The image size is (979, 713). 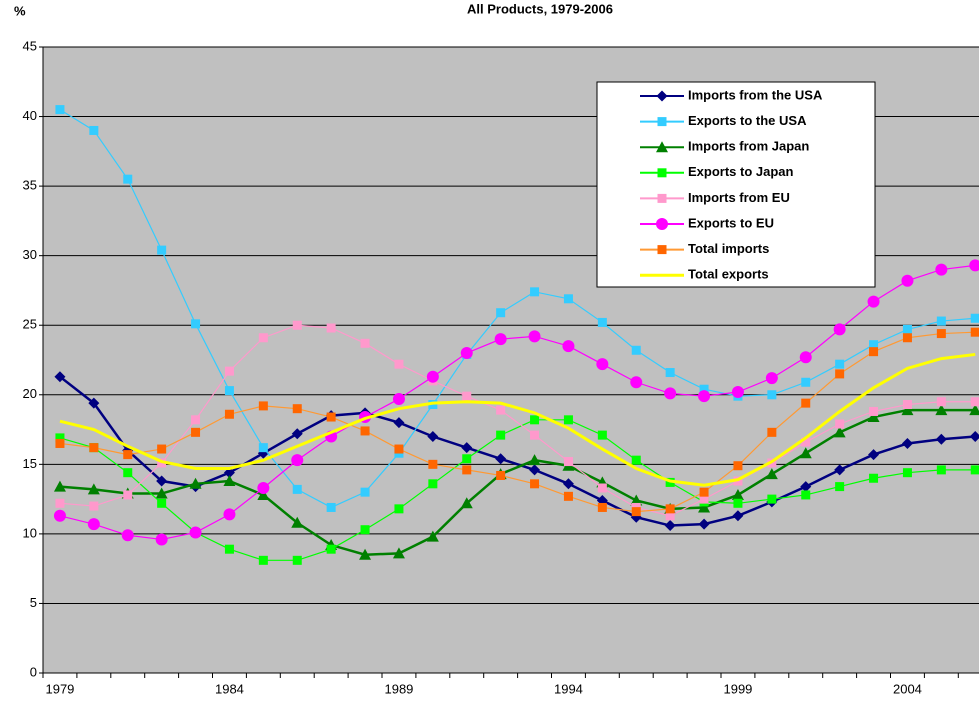 What do you see at coordinates (741, 171) in the screenshot?
I see `legend-label: Exports to Japan` at bounding box center [741, 171].